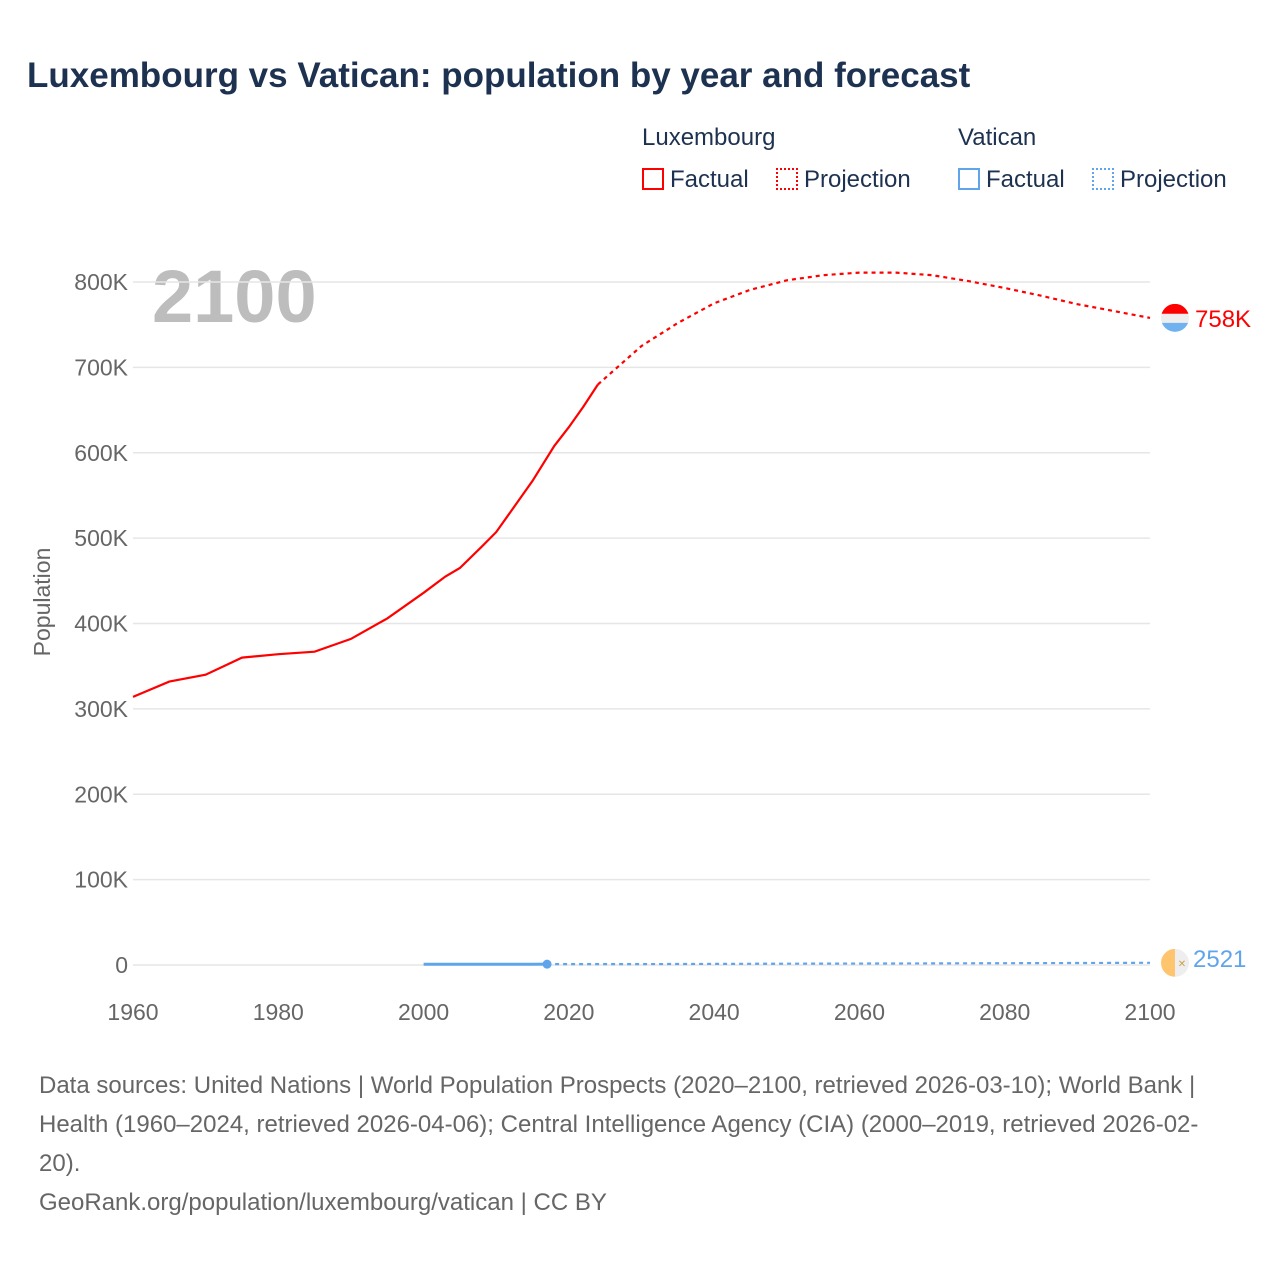  Describe the element at coordinates (101, 709) in the screenshot. I see `y-tick-label: 300K` at that location.